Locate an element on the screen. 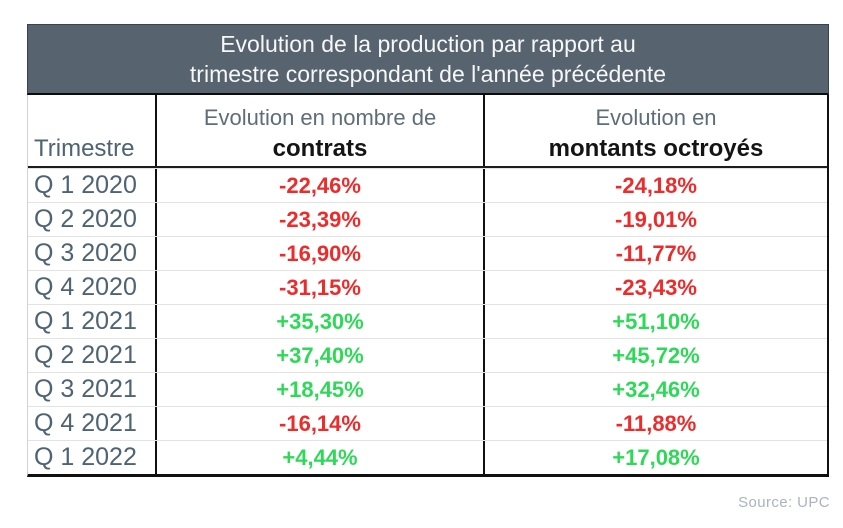 The image size is (843, 528). contracts-value: -16,14% is located at coordinates (319, 423).